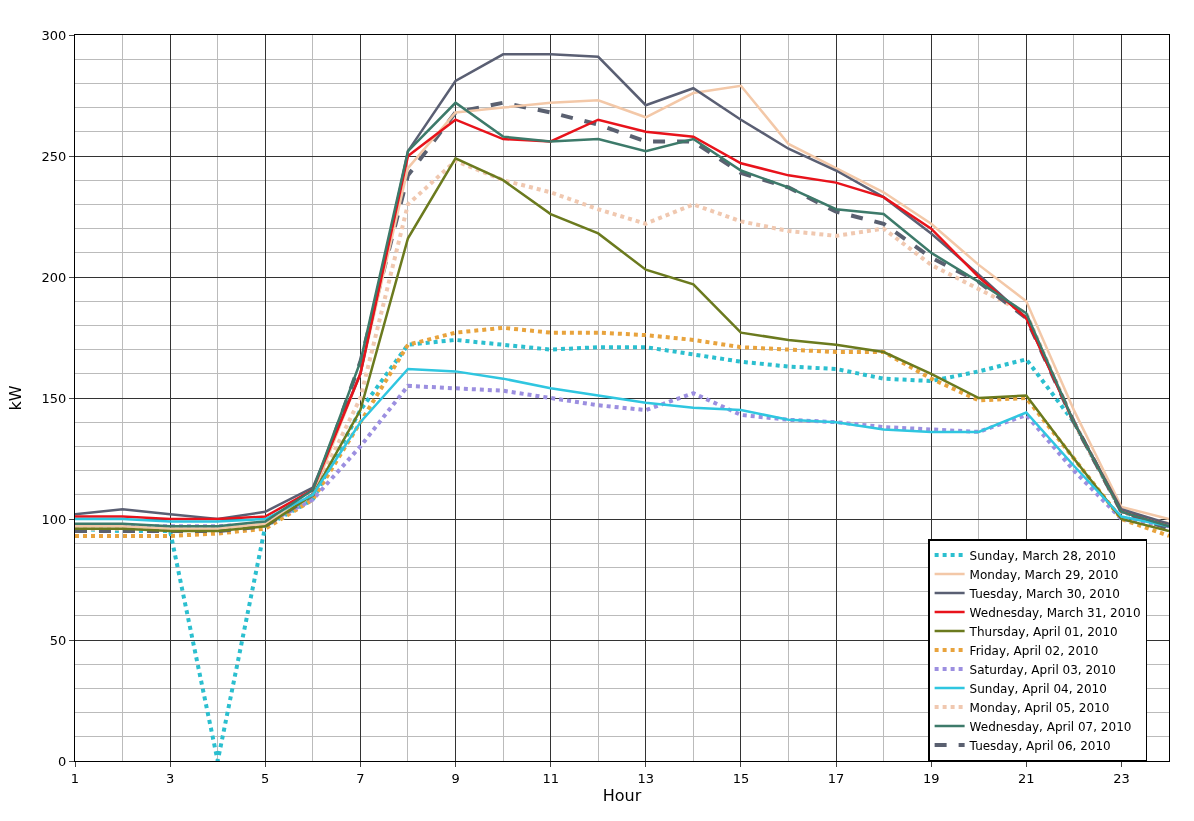  I want to click on legend-label: Wednesday, March 31, 2010, so click(1055, 612).